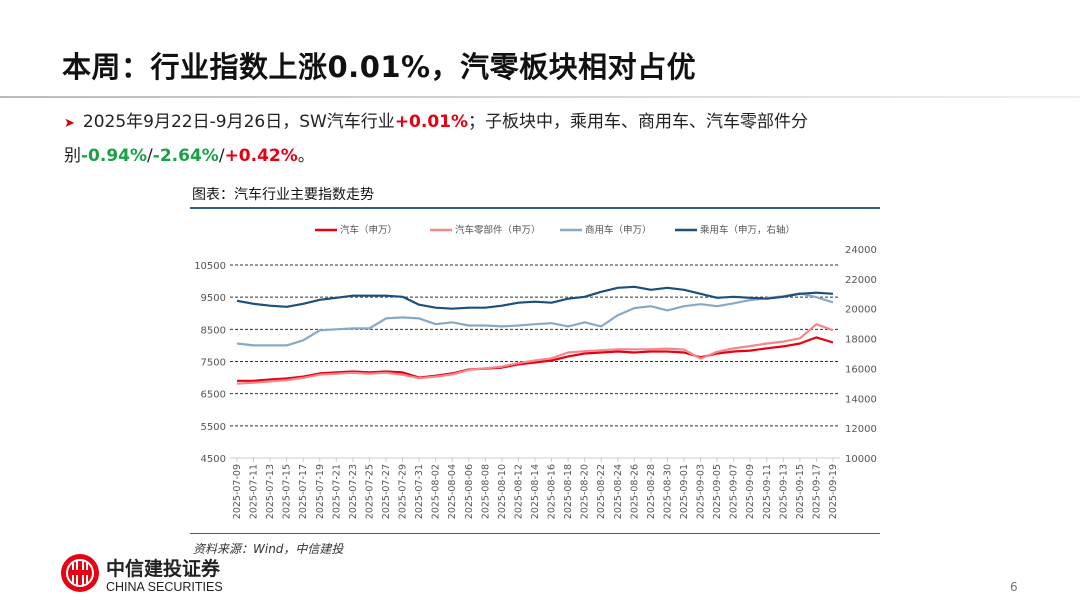  I want to click on x-tick-label: 2025-08-26, so click(634, 491).